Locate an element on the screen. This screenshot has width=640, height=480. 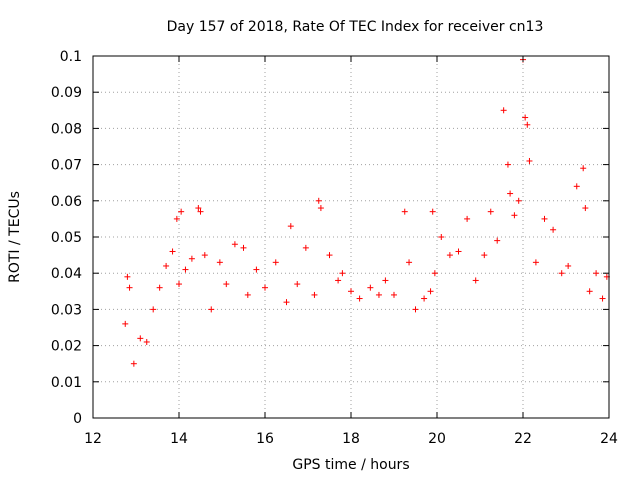
y-tick-label: 0.03 is located at coordinates (66, 310).